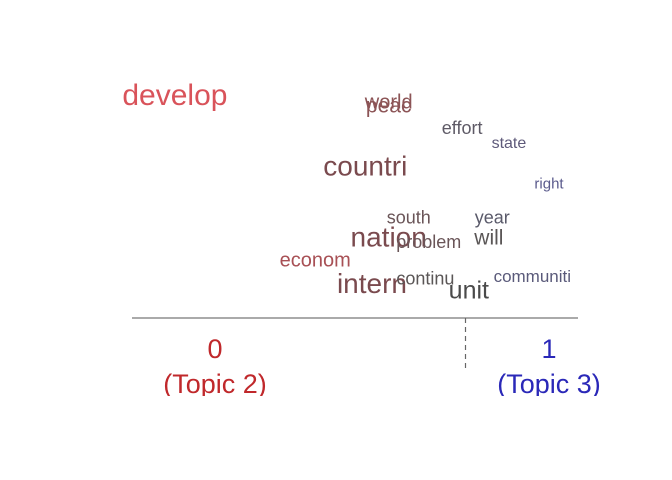 This screenshot has width=672, height=480. I want to click on word-label-world: world, so click(388, 102).